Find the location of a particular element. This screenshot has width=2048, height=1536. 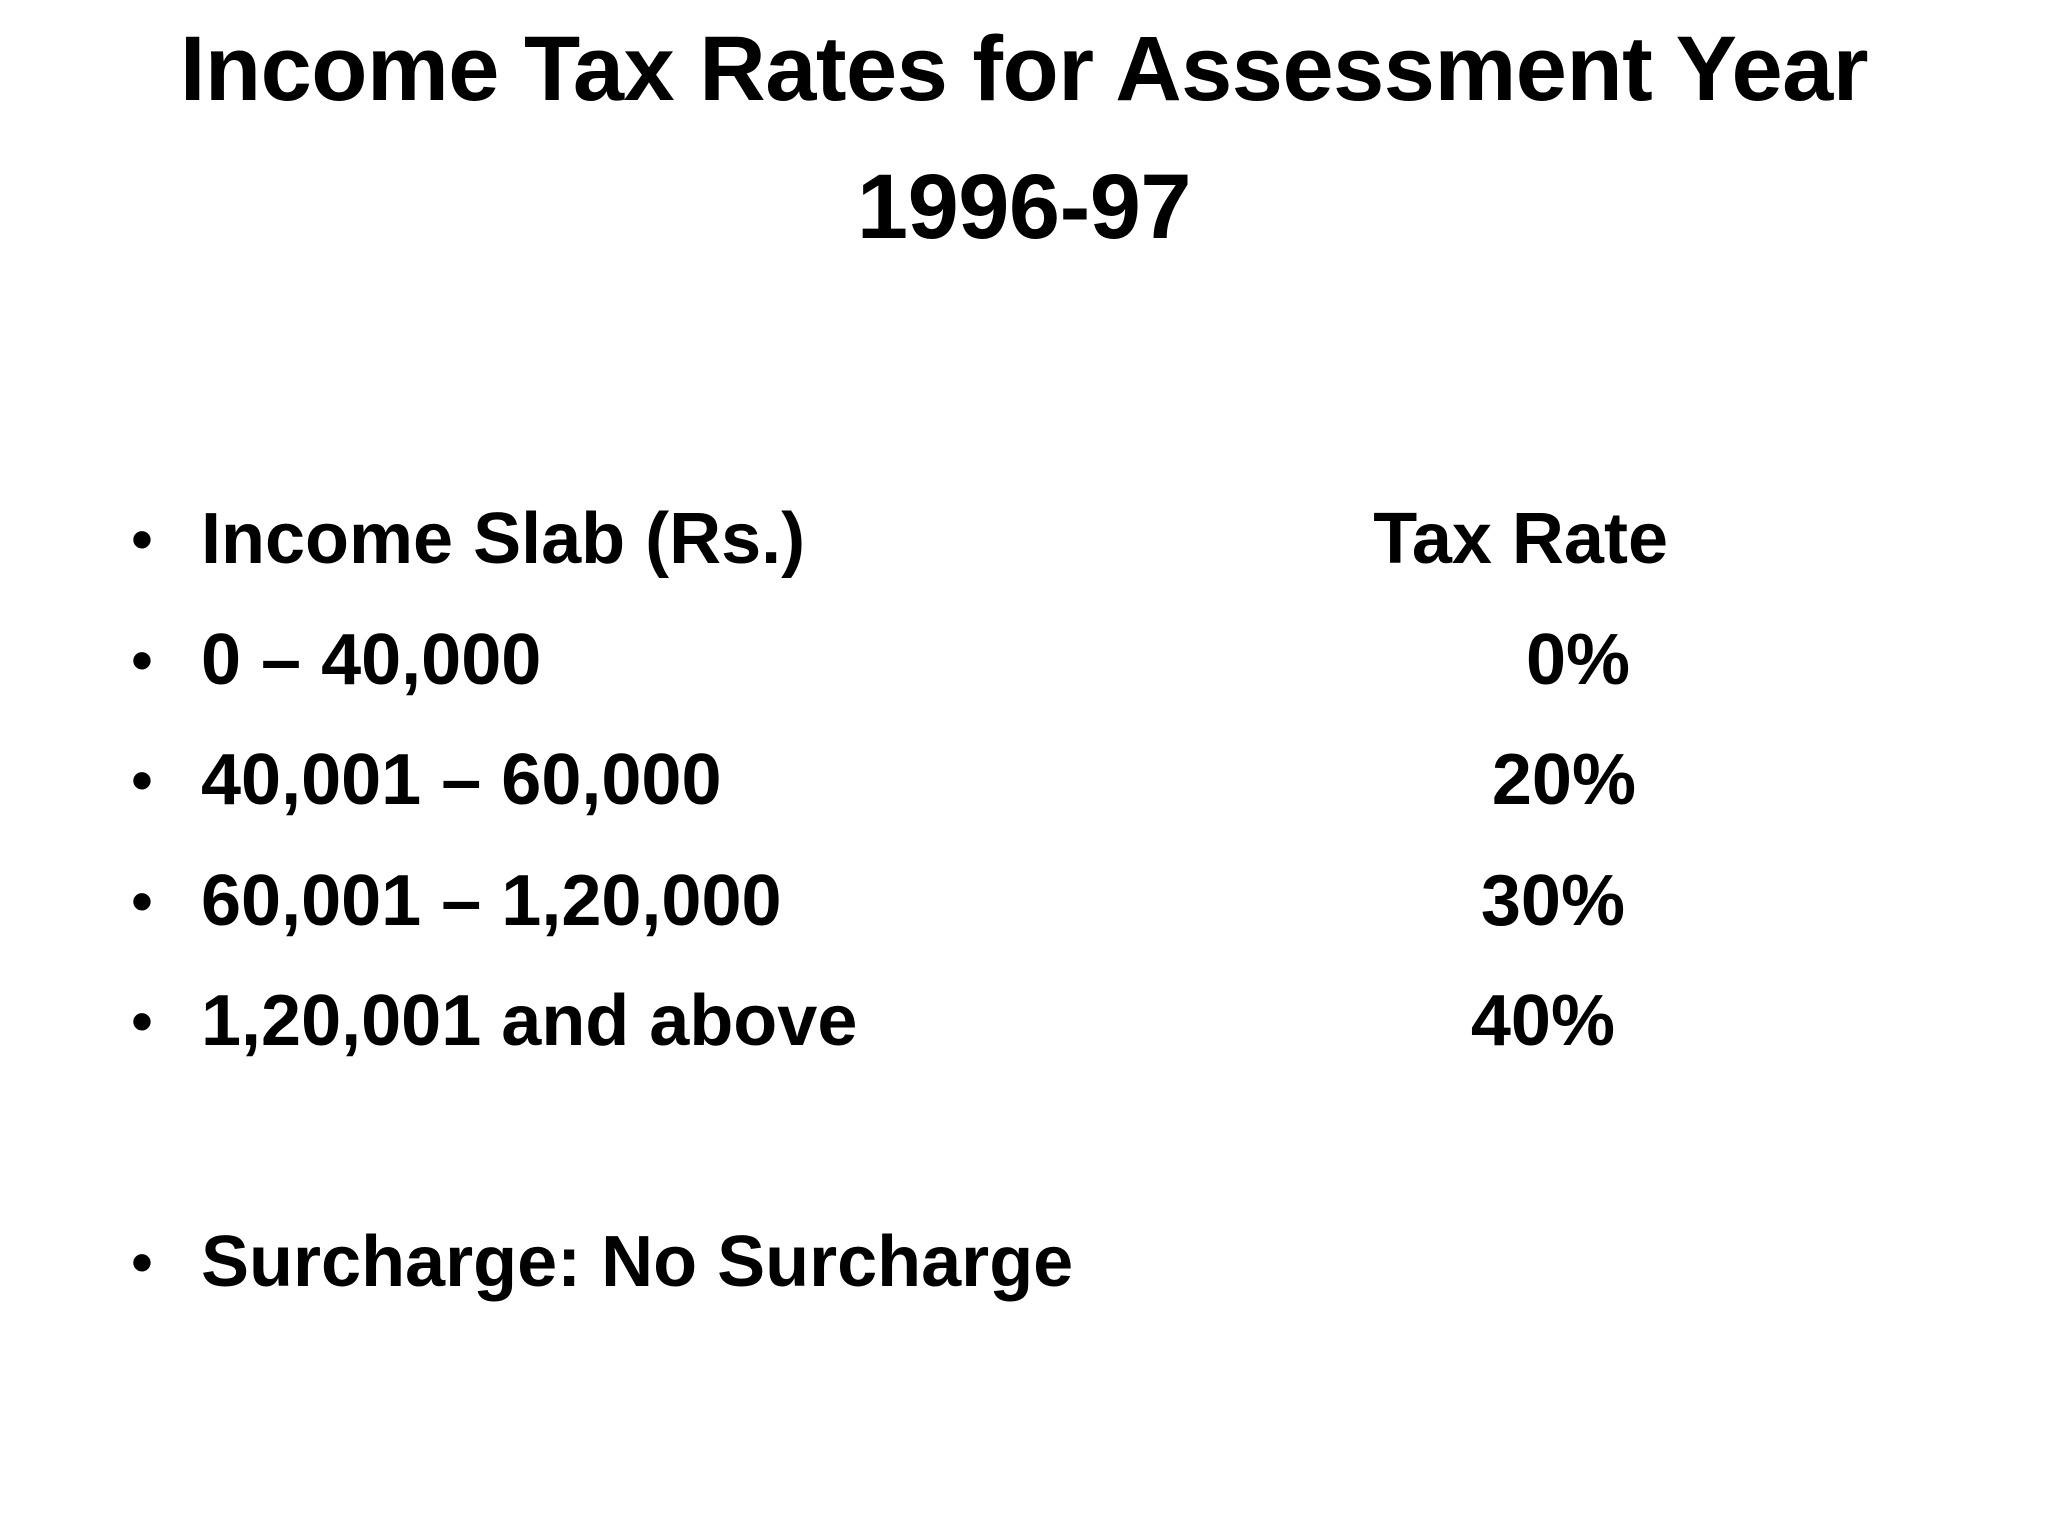

income-slab: 40,001 – 60,000 is located at coordinates (461, 780).